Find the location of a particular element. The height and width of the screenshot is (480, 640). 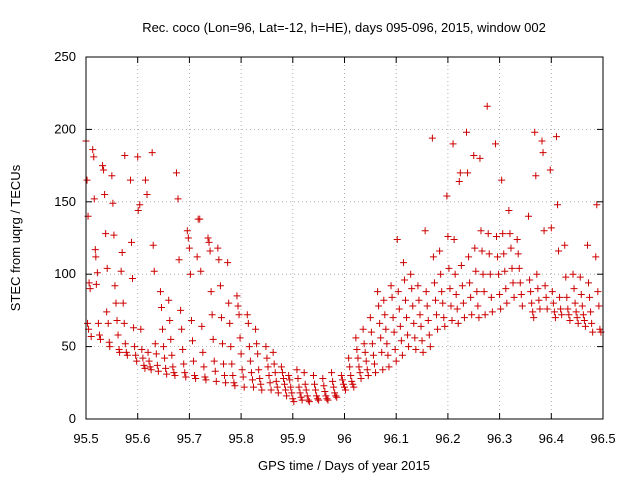

y-tick-label: 50 is located at coordinates (69, 346).